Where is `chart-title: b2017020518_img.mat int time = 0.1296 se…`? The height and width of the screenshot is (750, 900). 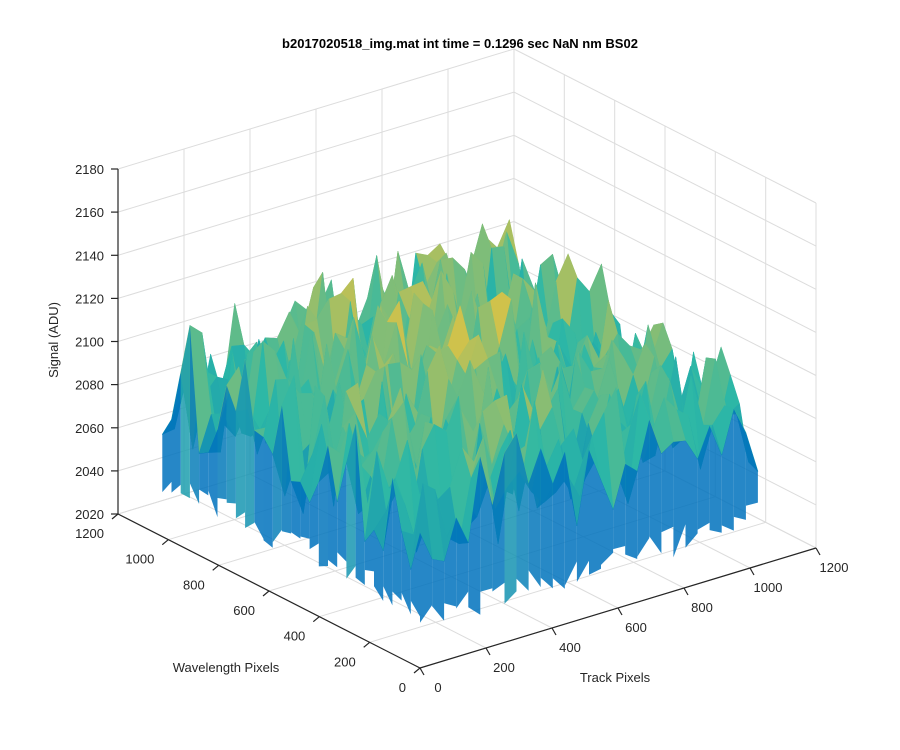 chart-title: b2017020518_img.mat int time = 0.1296 se… is located at coordinates (460, 43).